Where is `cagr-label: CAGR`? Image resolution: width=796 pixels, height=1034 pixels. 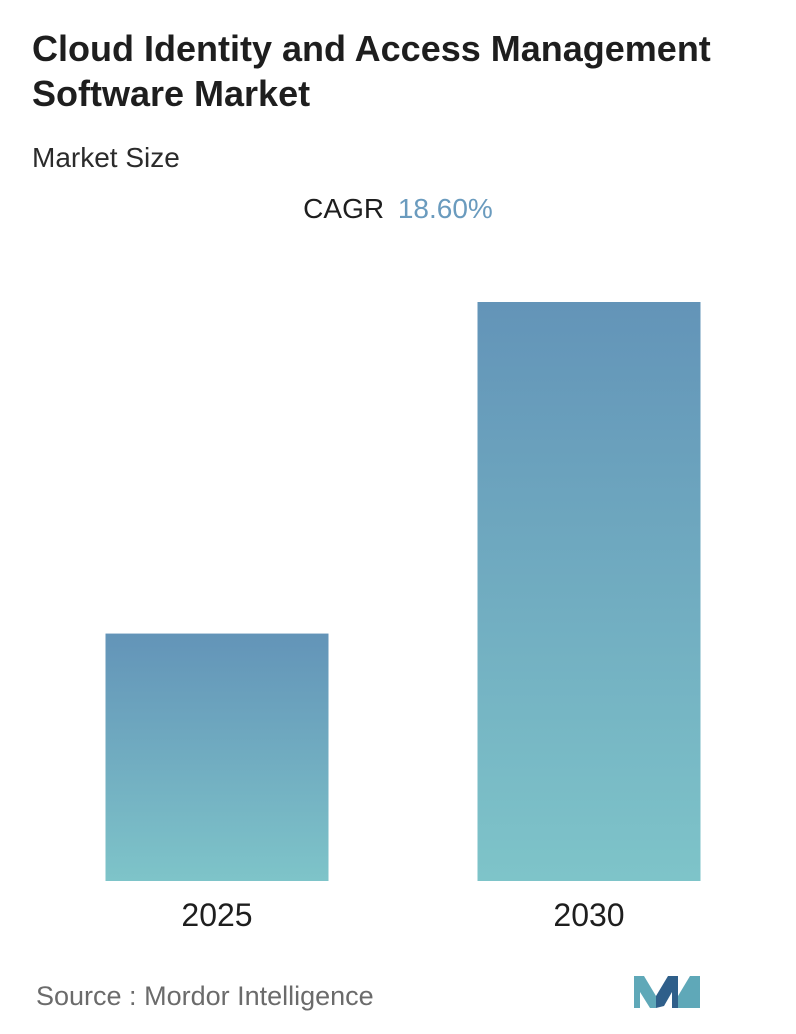
cagr-label: CAGR is located at coordinates (344, 208).